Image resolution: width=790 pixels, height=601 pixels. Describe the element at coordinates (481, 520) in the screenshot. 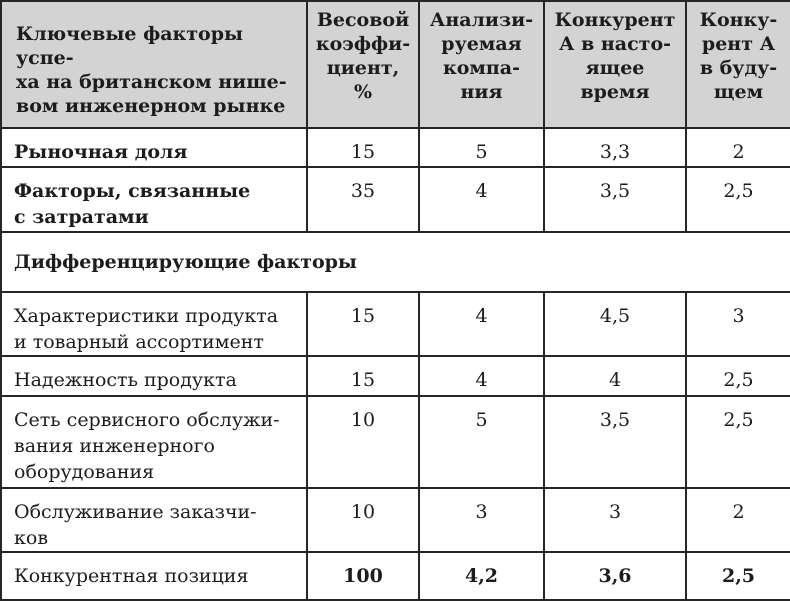

I see `cell-company: 3` at that location.